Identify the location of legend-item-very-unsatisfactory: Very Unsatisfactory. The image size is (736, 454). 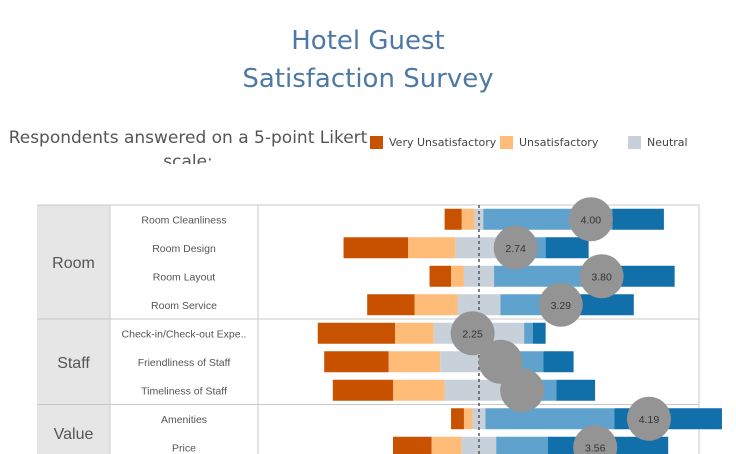
(433, 142).